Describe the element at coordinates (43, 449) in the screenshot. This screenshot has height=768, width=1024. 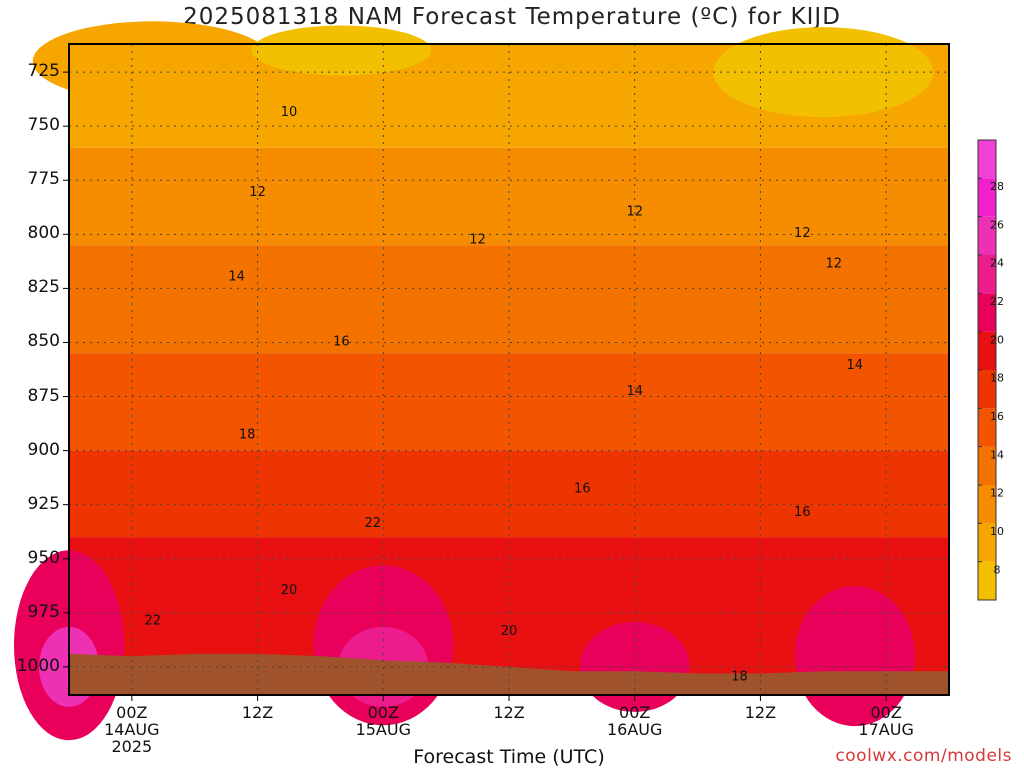
I see `y-tick-label: 900` at that location.